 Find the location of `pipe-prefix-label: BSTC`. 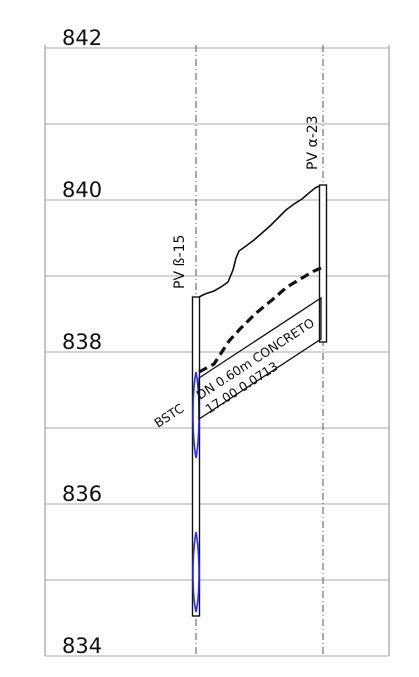

pipe-prefix-label: BSTC is located at coordinates (168, 415).